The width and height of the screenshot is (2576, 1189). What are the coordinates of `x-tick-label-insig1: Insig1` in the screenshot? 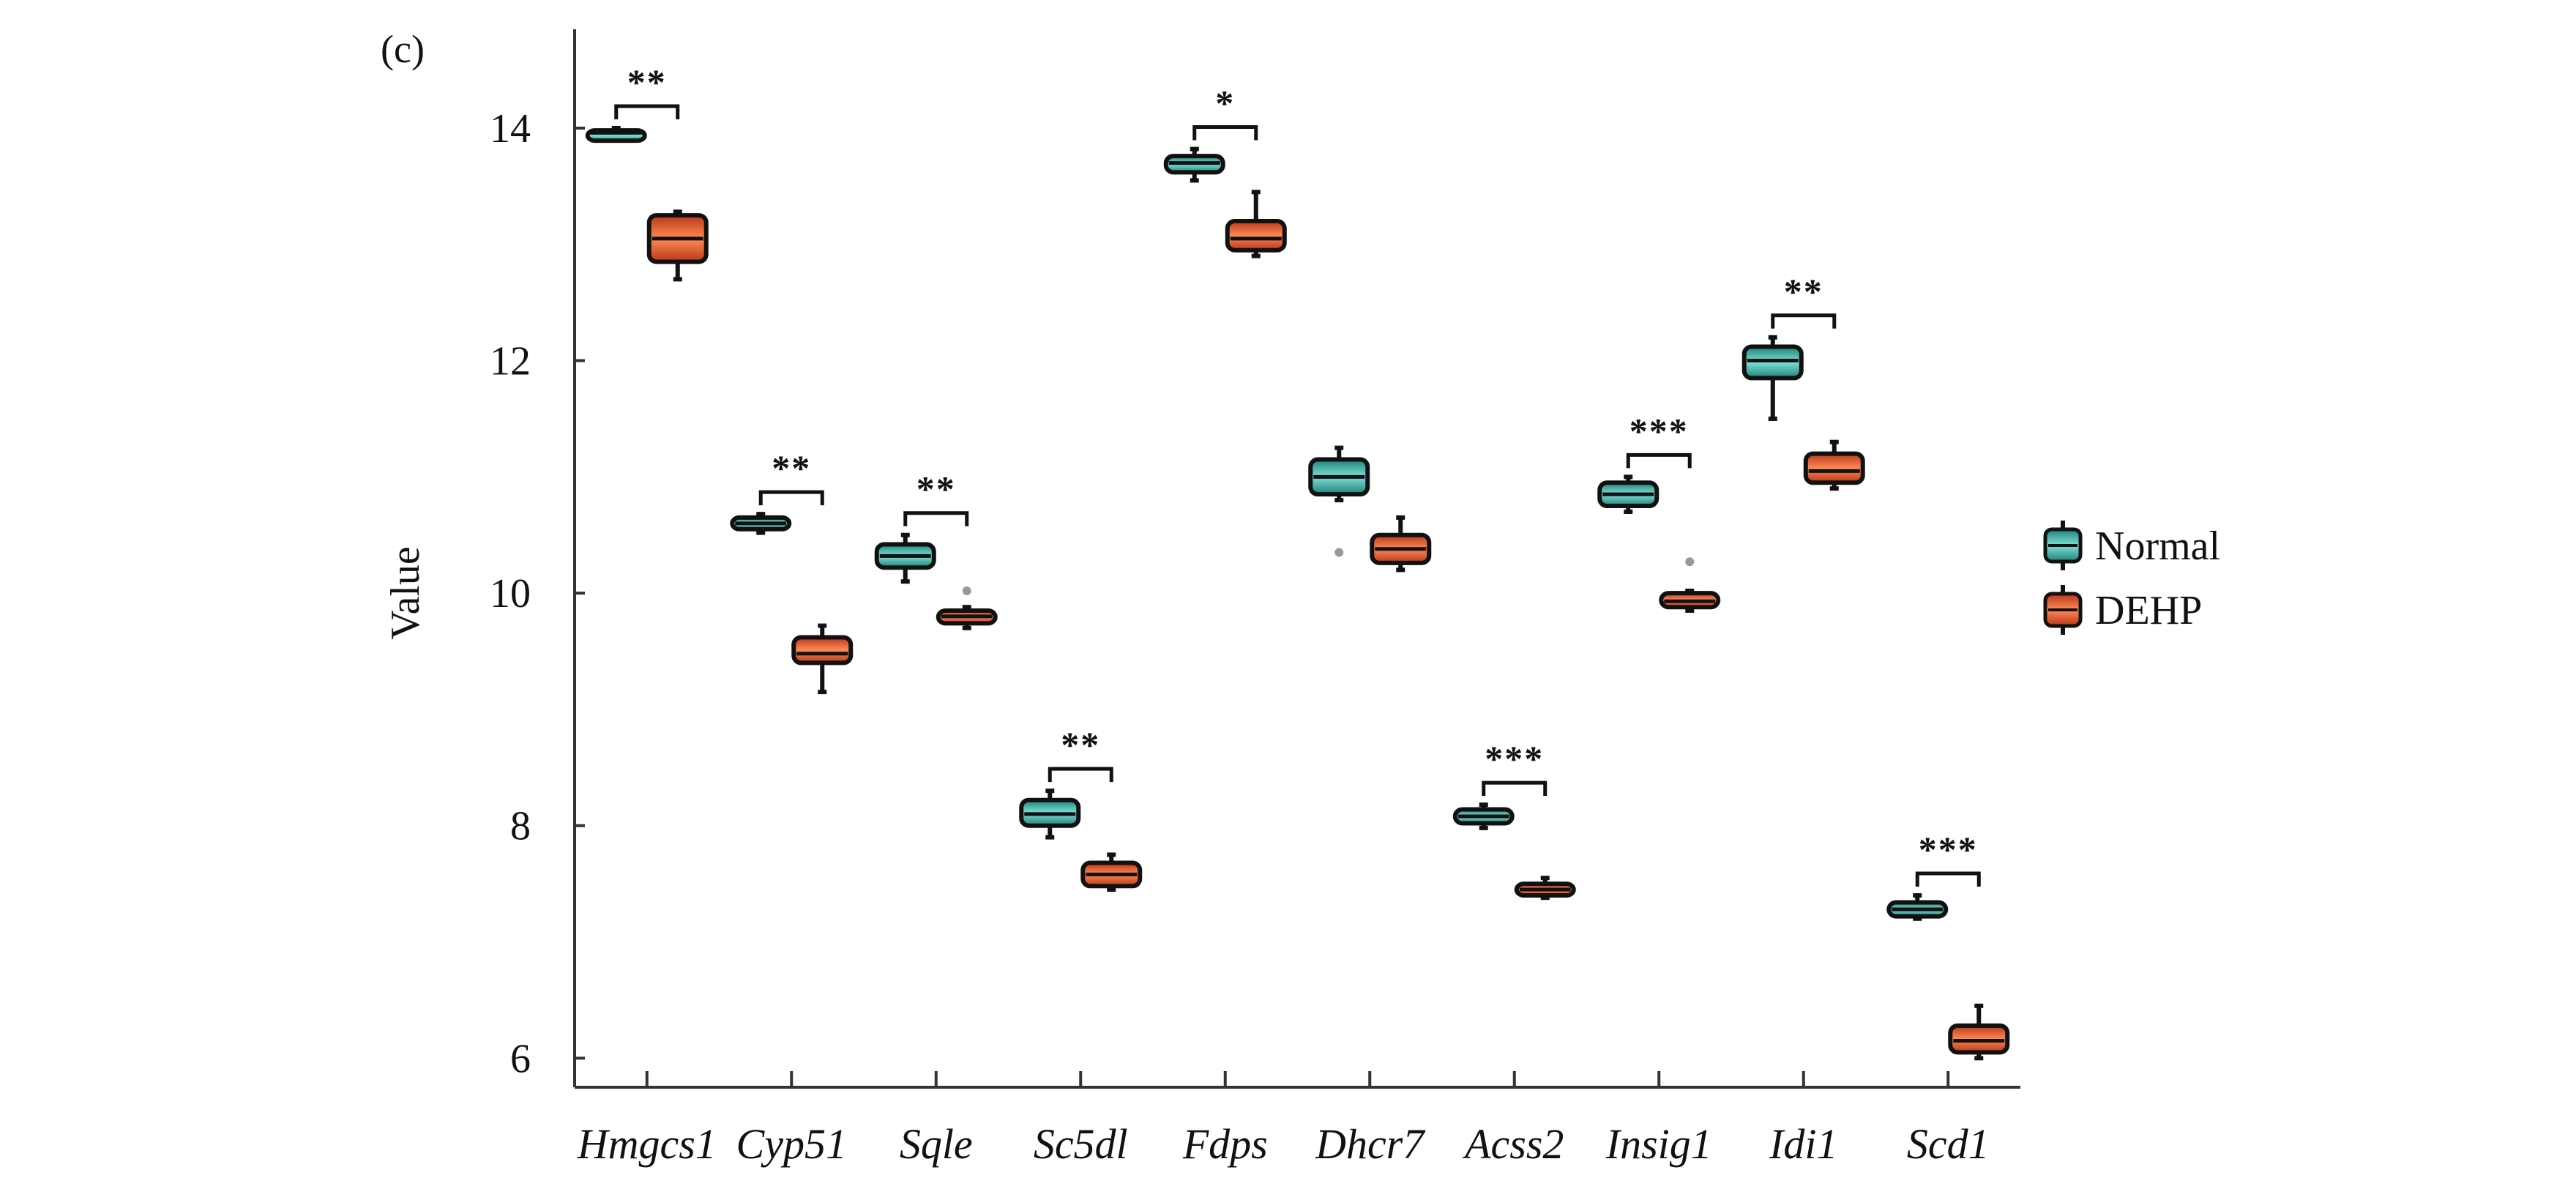 It's located at (1658, 1144).